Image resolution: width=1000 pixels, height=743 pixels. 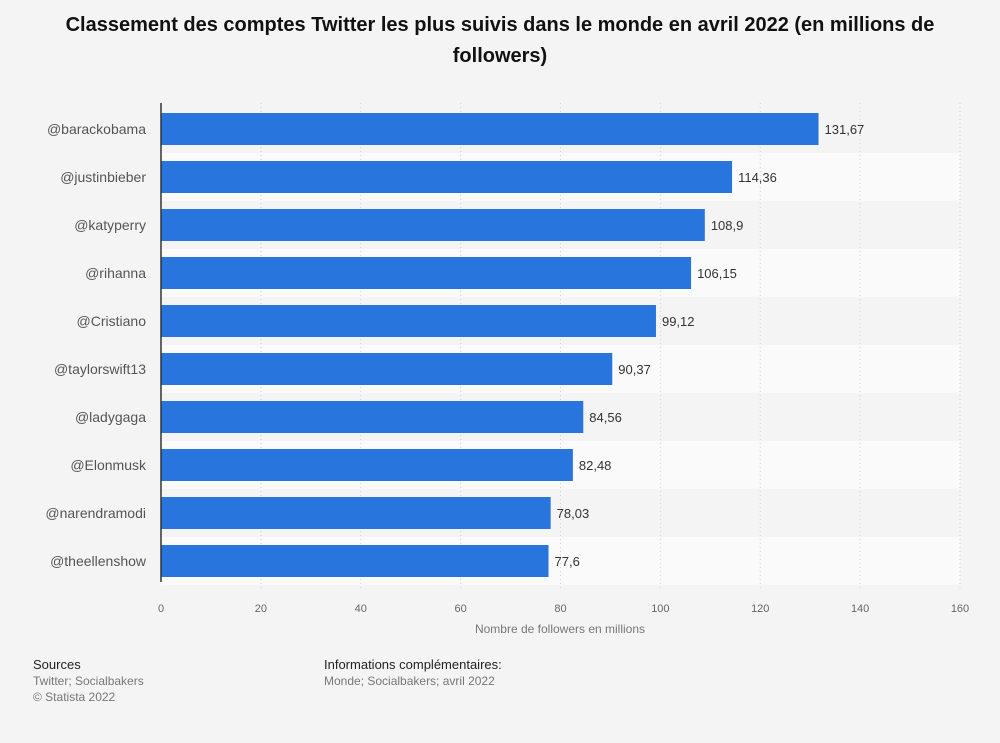 What do you see at coordinates (678, 321) in the screenshot?
I see `value-label: 99,12` at bounding box center [678, 321].